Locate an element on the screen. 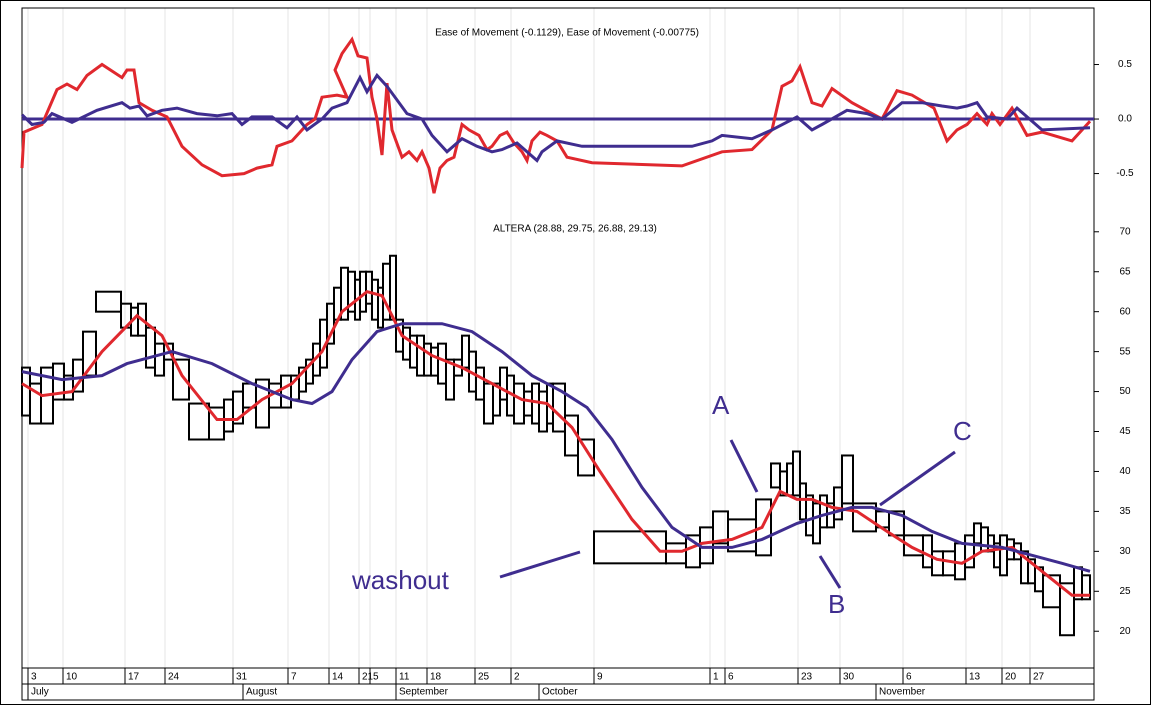 The width and height of the screenshot is (1151, 705). x-tick-label: 18 is located at coordinates (436, 677).